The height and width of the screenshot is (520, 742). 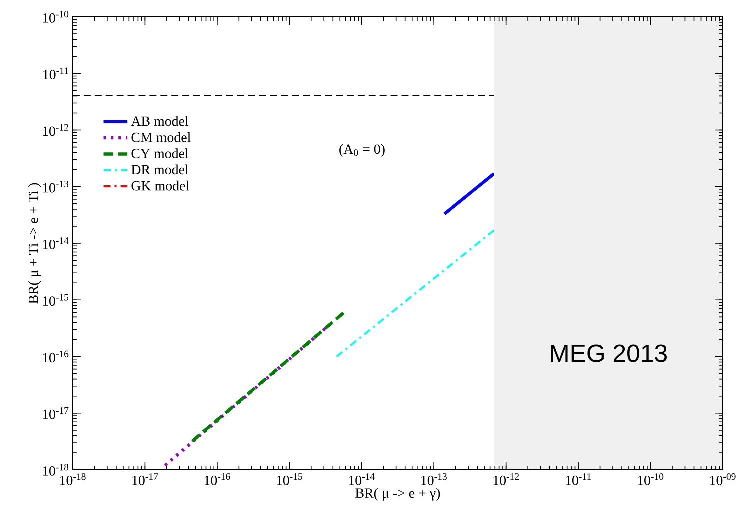 I want to click on x-tick-label: 10$^{-09}$, so click(x=723, y=480).